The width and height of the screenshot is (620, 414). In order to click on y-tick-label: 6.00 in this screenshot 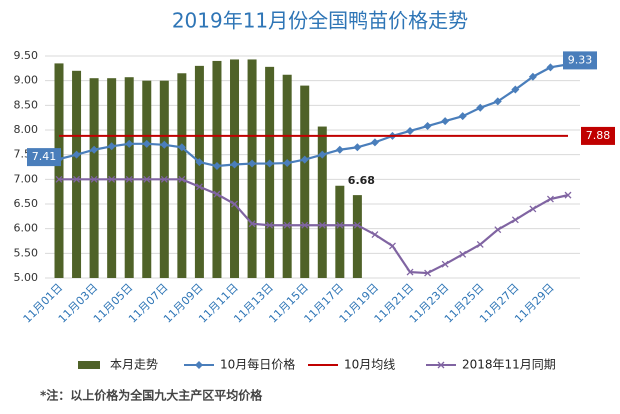, I will do `click(26, 228)`.